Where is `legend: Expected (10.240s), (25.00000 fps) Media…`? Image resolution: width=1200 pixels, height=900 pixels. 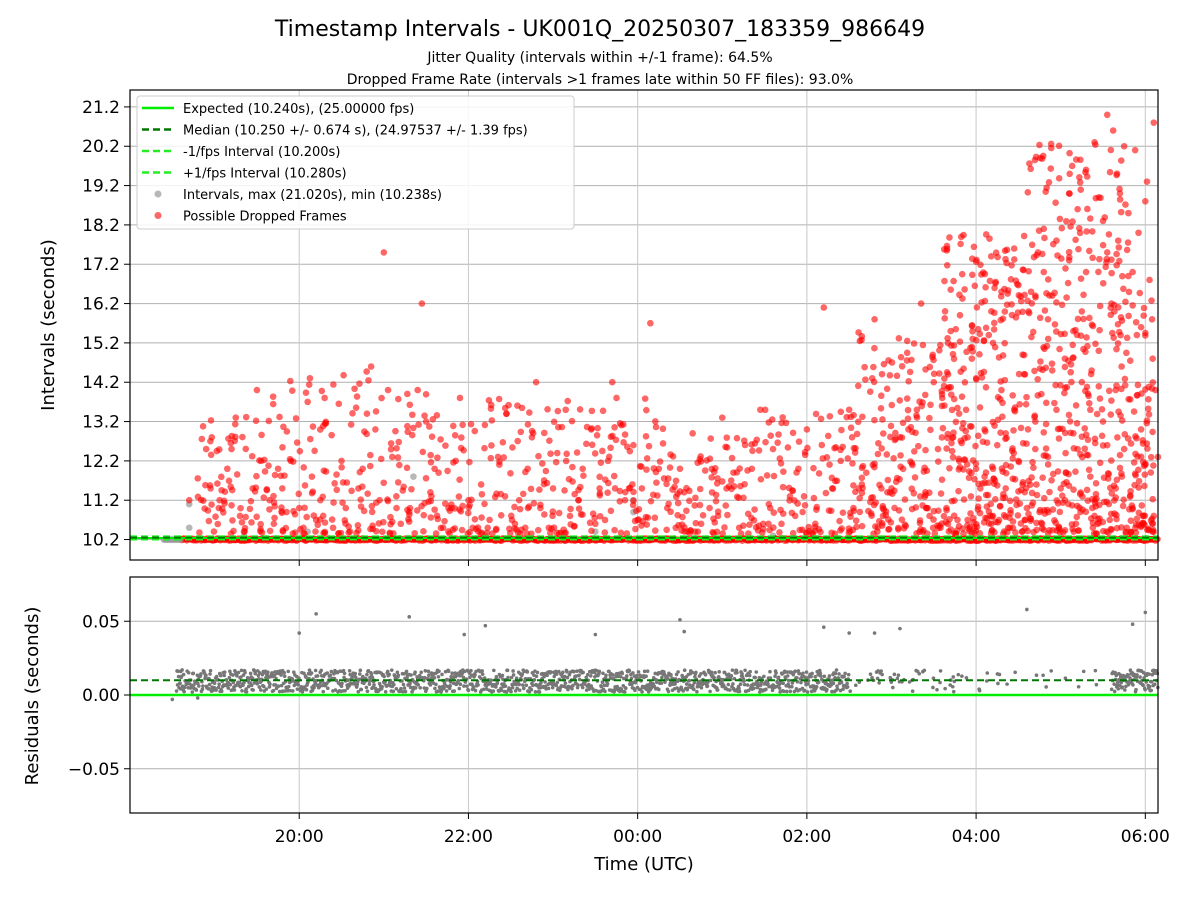
legend: Expected (10.240s), (25.00000 fps) Media… is located at coordinates (355, 162).